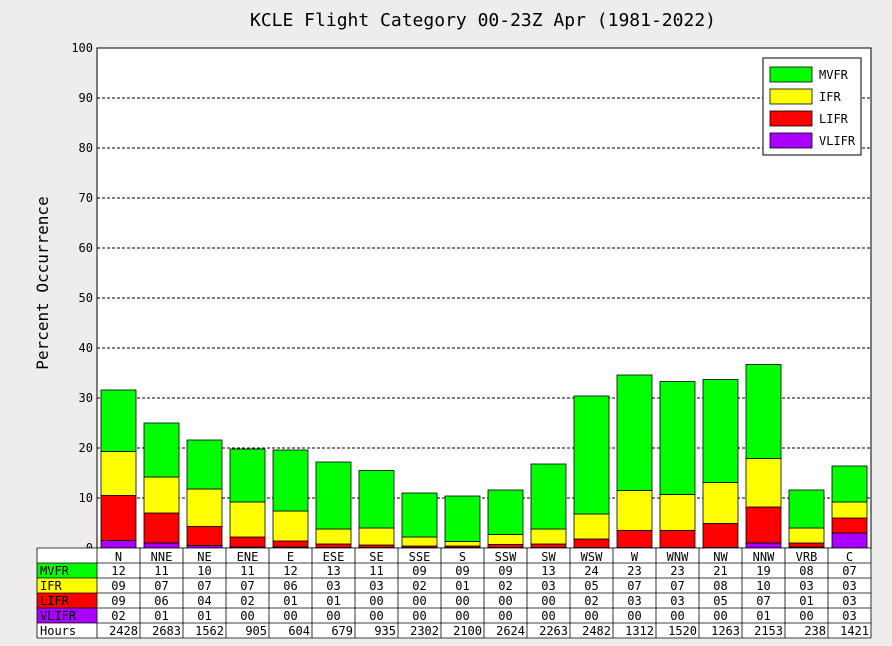  I want to click on bar-ifr-s, so click(462, 544).